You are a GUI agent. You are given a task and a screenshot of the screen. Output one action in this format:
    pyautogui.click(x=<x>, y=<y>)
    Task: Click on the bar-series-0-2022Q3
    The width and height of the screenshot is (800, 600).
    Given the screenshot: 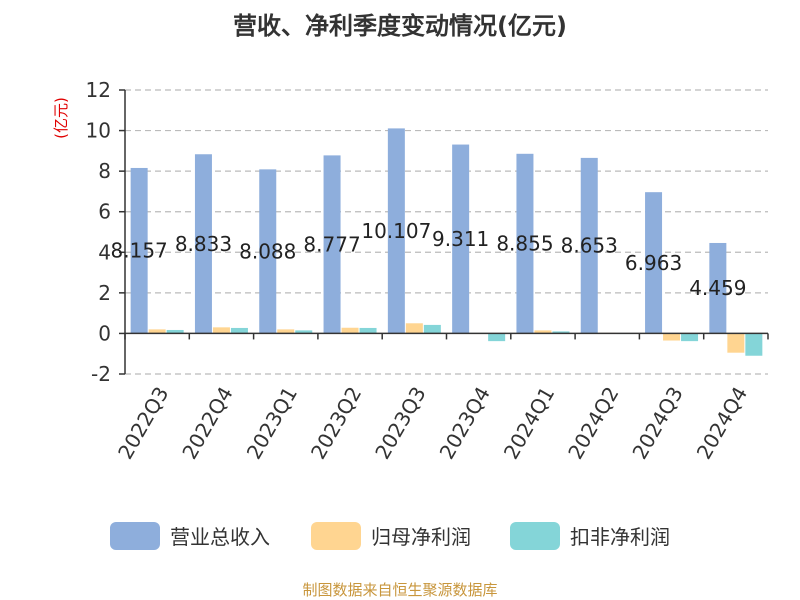 What is the action you would take?
    pyautogui.click(x=139, y=250)
    